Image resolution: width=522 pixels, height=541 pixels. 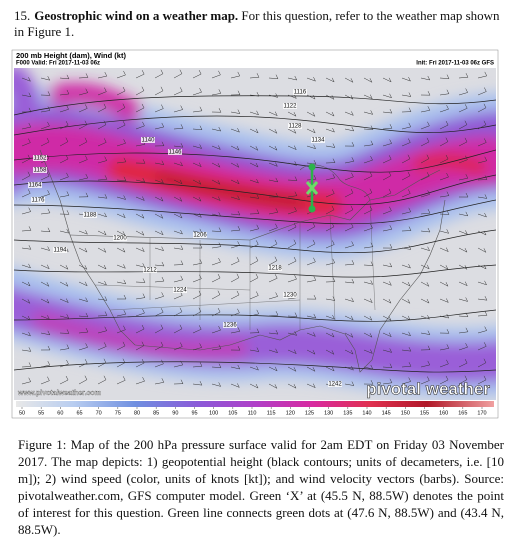 What do you see at coordinates (61, 251) in the screenshot?
I see `contour-label: 1194` at bounding box center [61, 251].